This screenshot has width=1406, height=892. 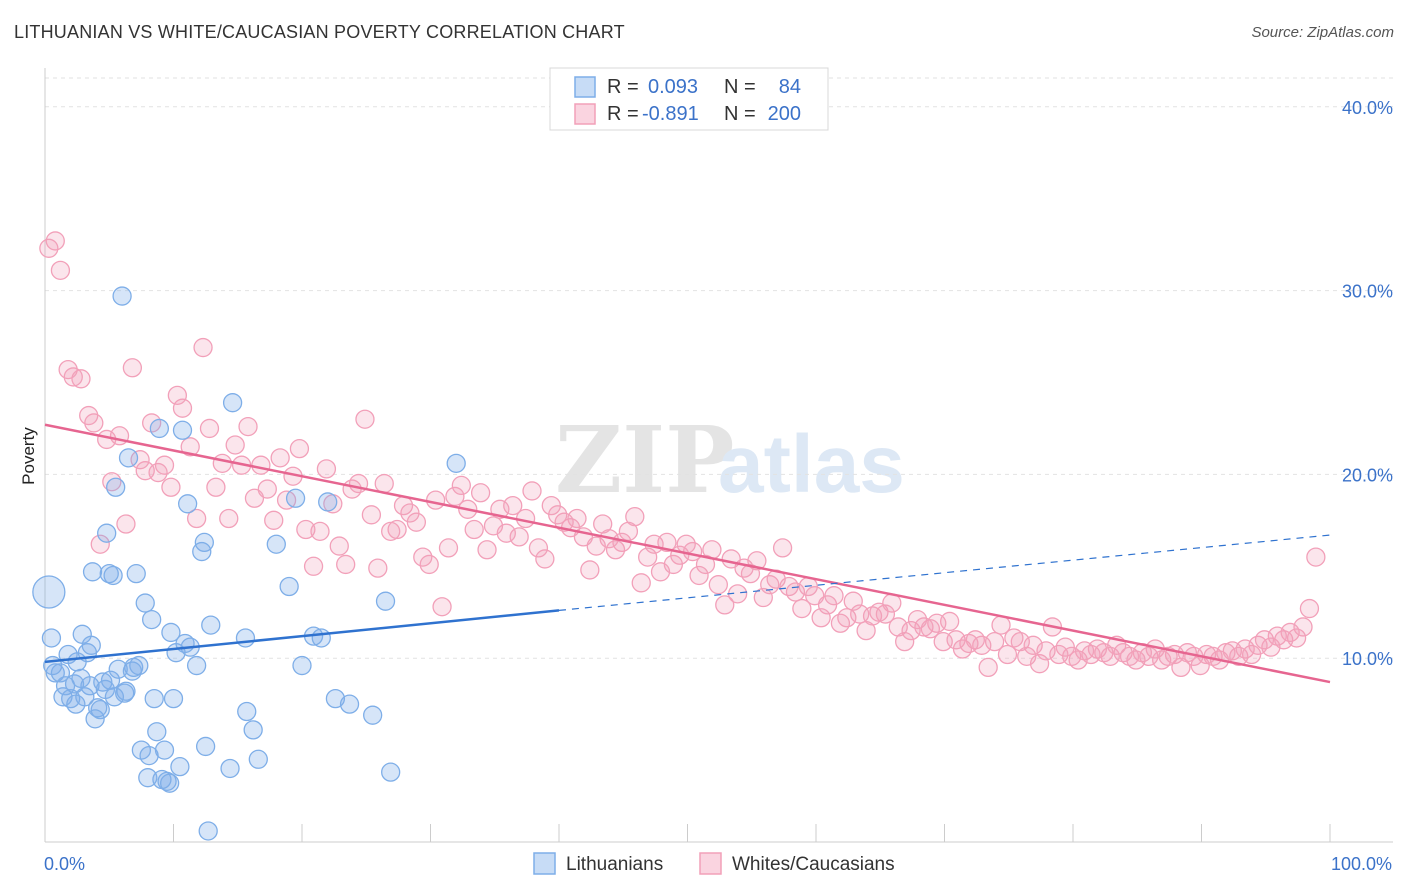 I want to click on legend-r-value-2: -0.891, so click(x=670, y=114).